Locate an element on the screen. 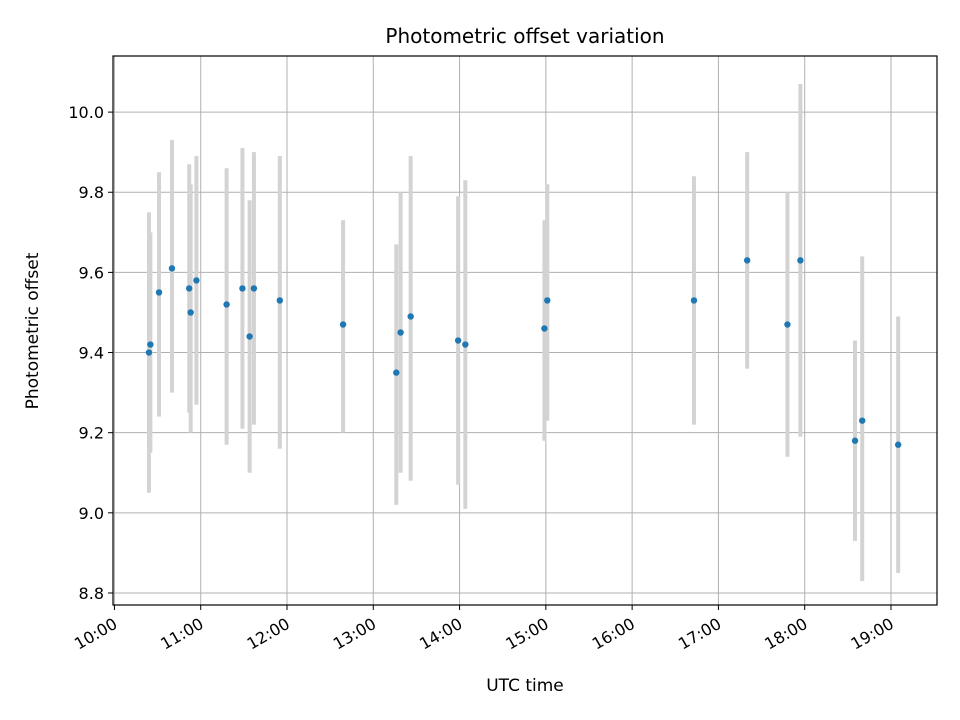 Image resolution: width=960 pixels, height=720 pixels. y-axis-label: Photometric offset is located at coordinates (33, 330).